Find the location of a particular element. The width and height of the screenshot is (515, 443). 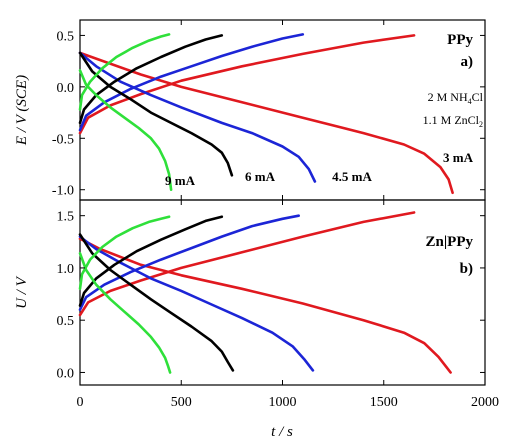

series-label-9ma: 9 mA is located at coordinates (180, 180).